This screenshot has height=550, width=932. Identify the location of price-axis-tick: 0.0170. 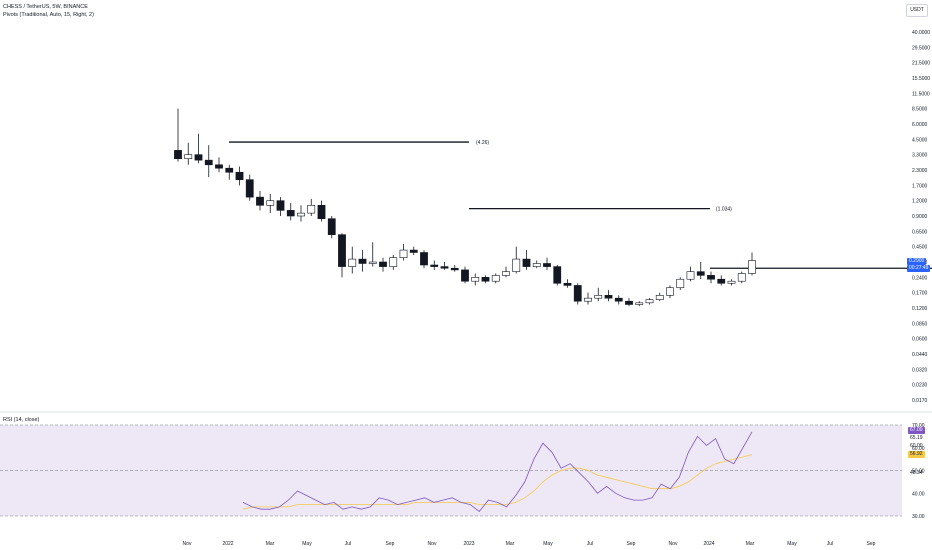
(920, 401).